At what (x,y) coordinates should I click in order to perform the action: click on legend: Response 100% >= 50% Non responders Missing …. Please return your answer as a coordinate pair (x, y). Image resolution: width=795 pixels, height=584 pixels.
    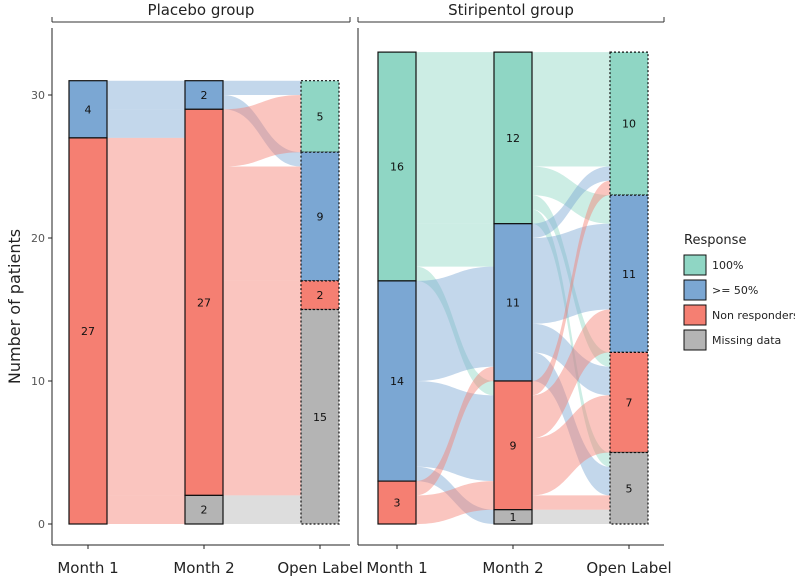
    Looking at the image, I should click on (739, 292).